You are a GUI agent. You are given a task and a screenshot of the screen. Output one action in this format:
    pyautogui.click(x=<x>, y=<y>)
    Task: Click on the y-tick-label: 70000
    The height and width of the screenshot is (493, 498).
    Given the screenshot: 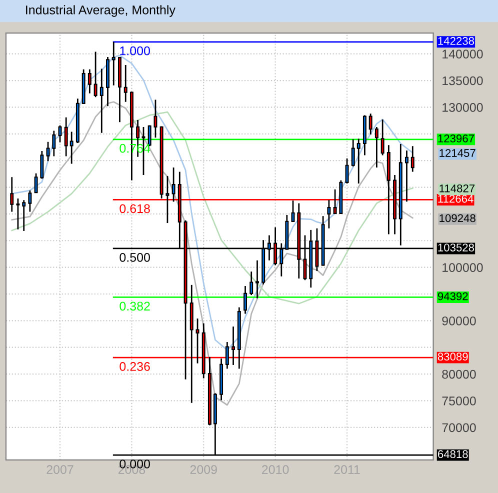 What is the action you would take?
    pyautogui.click(x=459, y=427)
    